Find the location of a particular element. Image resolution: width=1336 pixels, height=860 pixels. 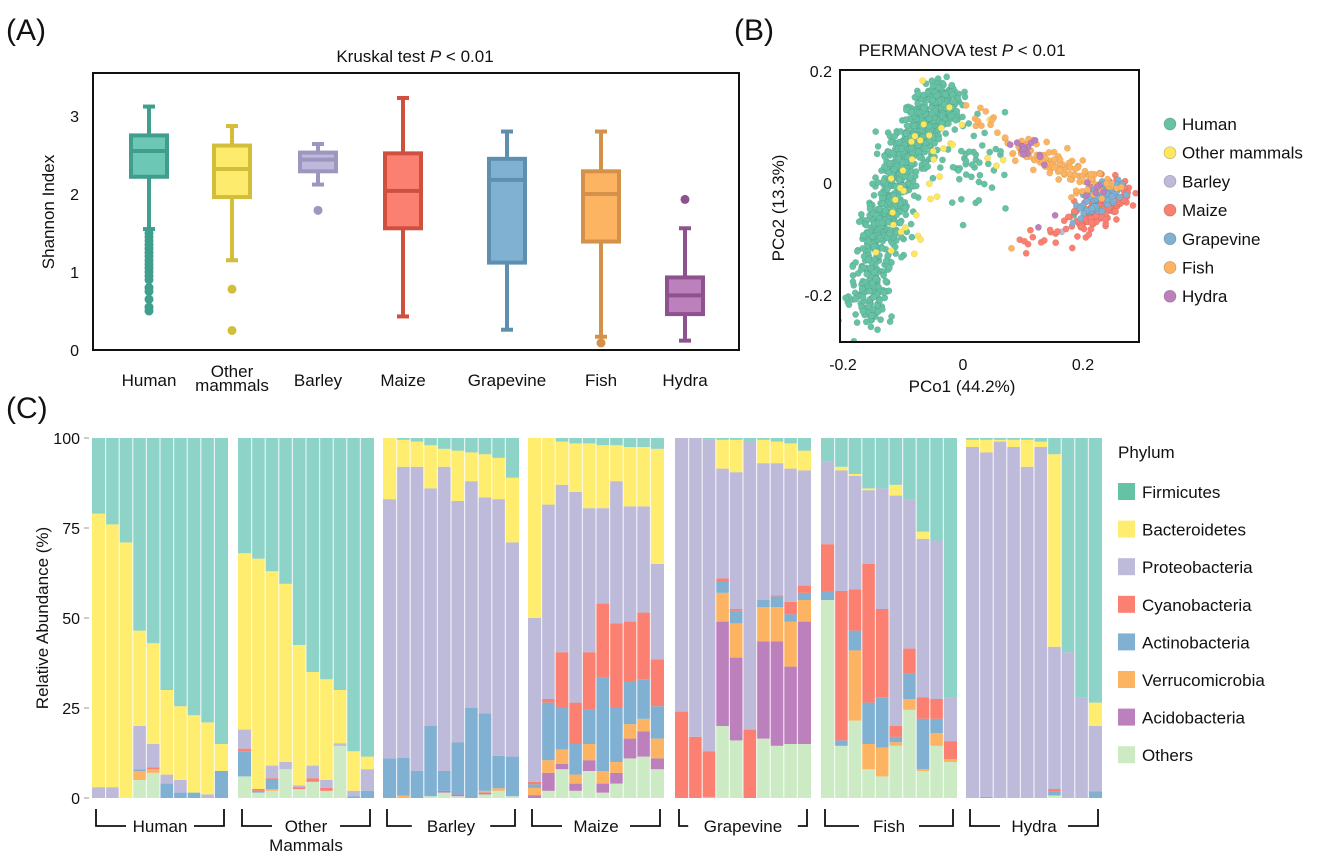

bracket-right is located at coordinates (802, 818).